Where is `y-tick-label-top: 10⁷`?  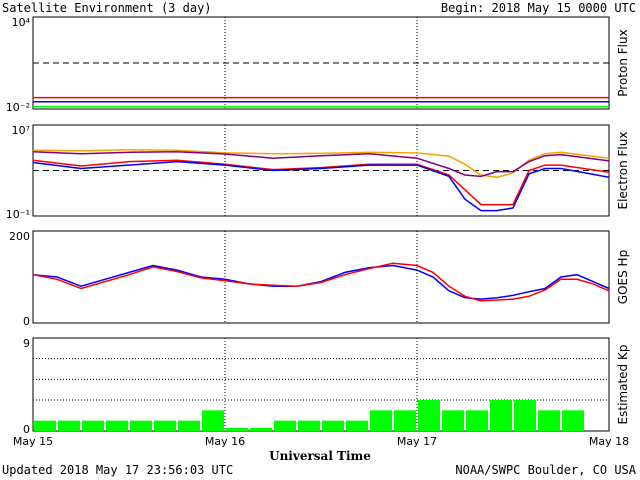 y-tick-label-top: 10⁷ is located at coordinates (21, 130).